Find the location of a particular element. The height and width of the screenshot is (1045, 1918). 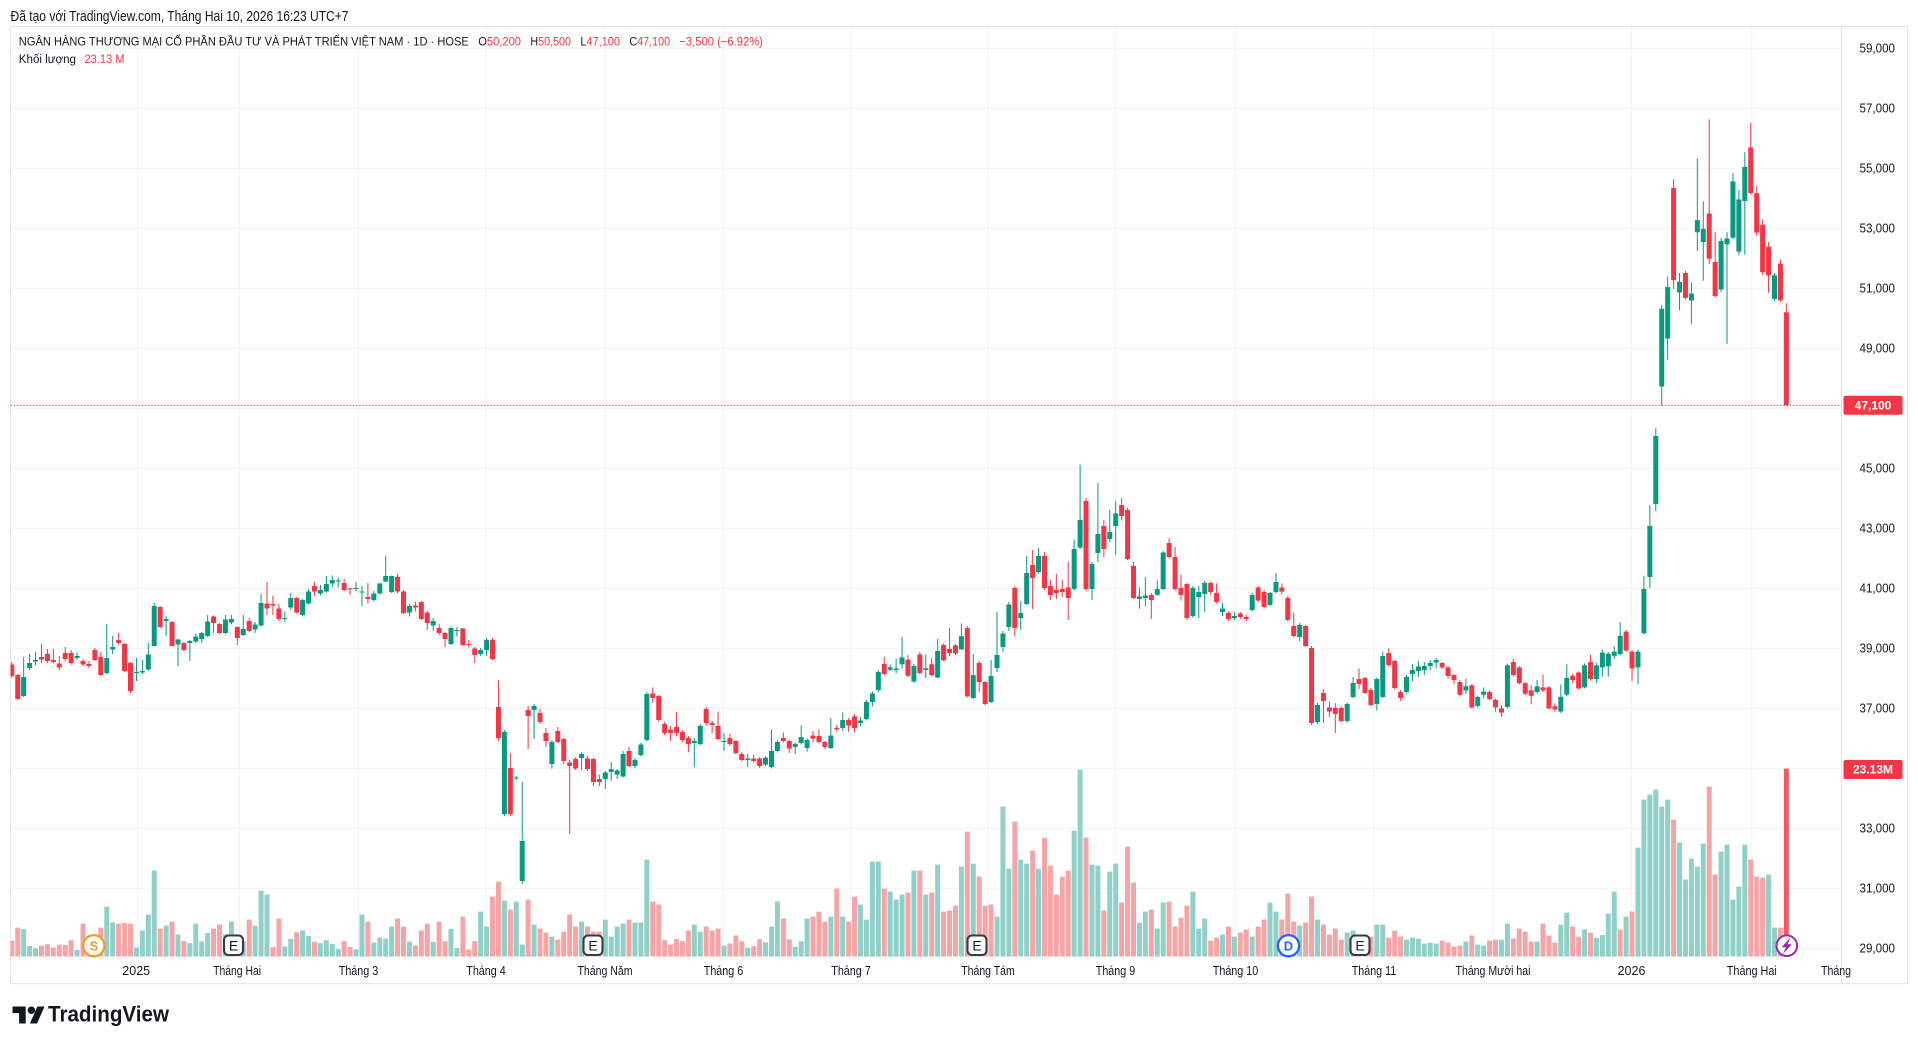

svg-text: 55,000 is located at coordinates (1878, 169).